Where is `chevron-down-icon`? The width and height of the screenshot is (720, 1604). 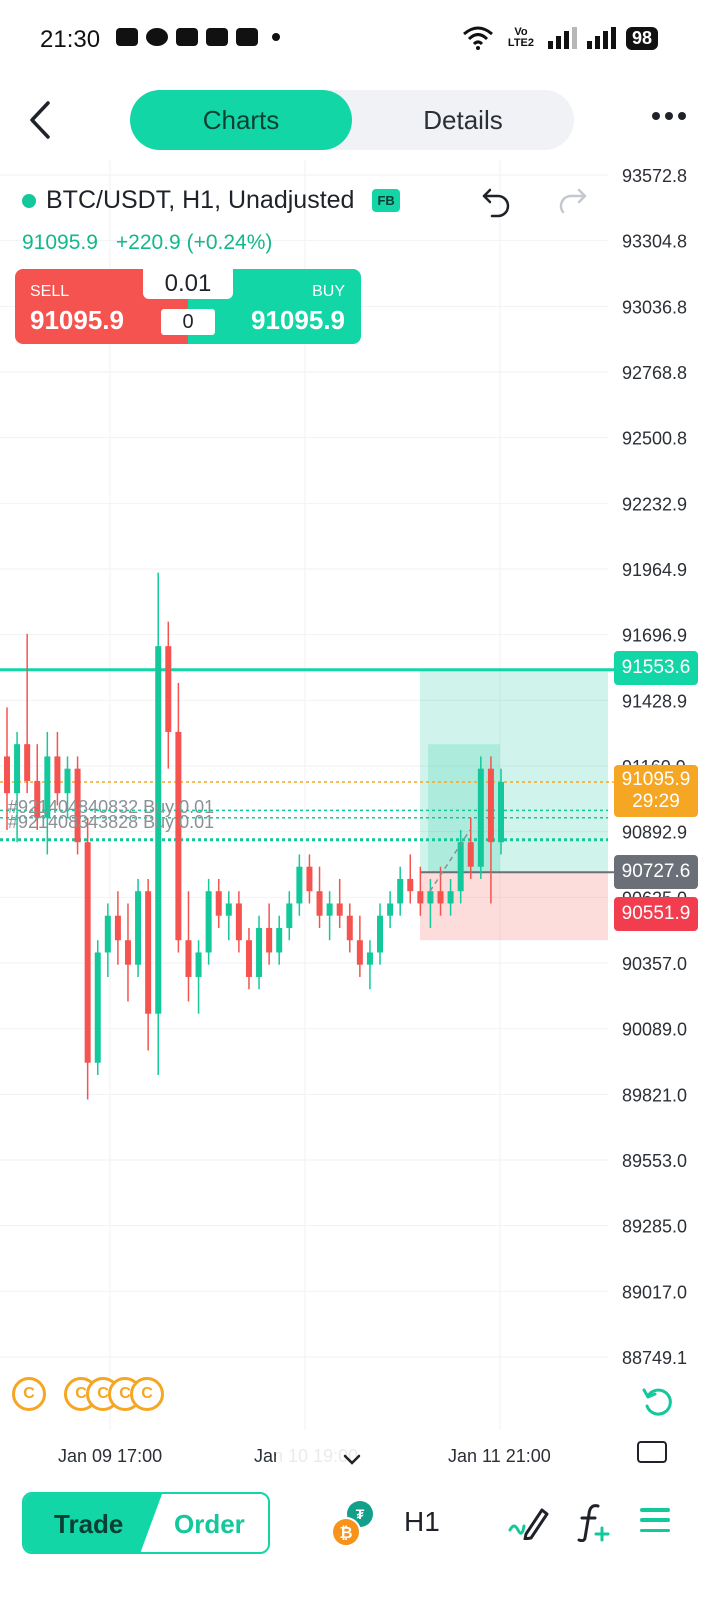
chevron-down-icon is located at coordinates (352, 1459).